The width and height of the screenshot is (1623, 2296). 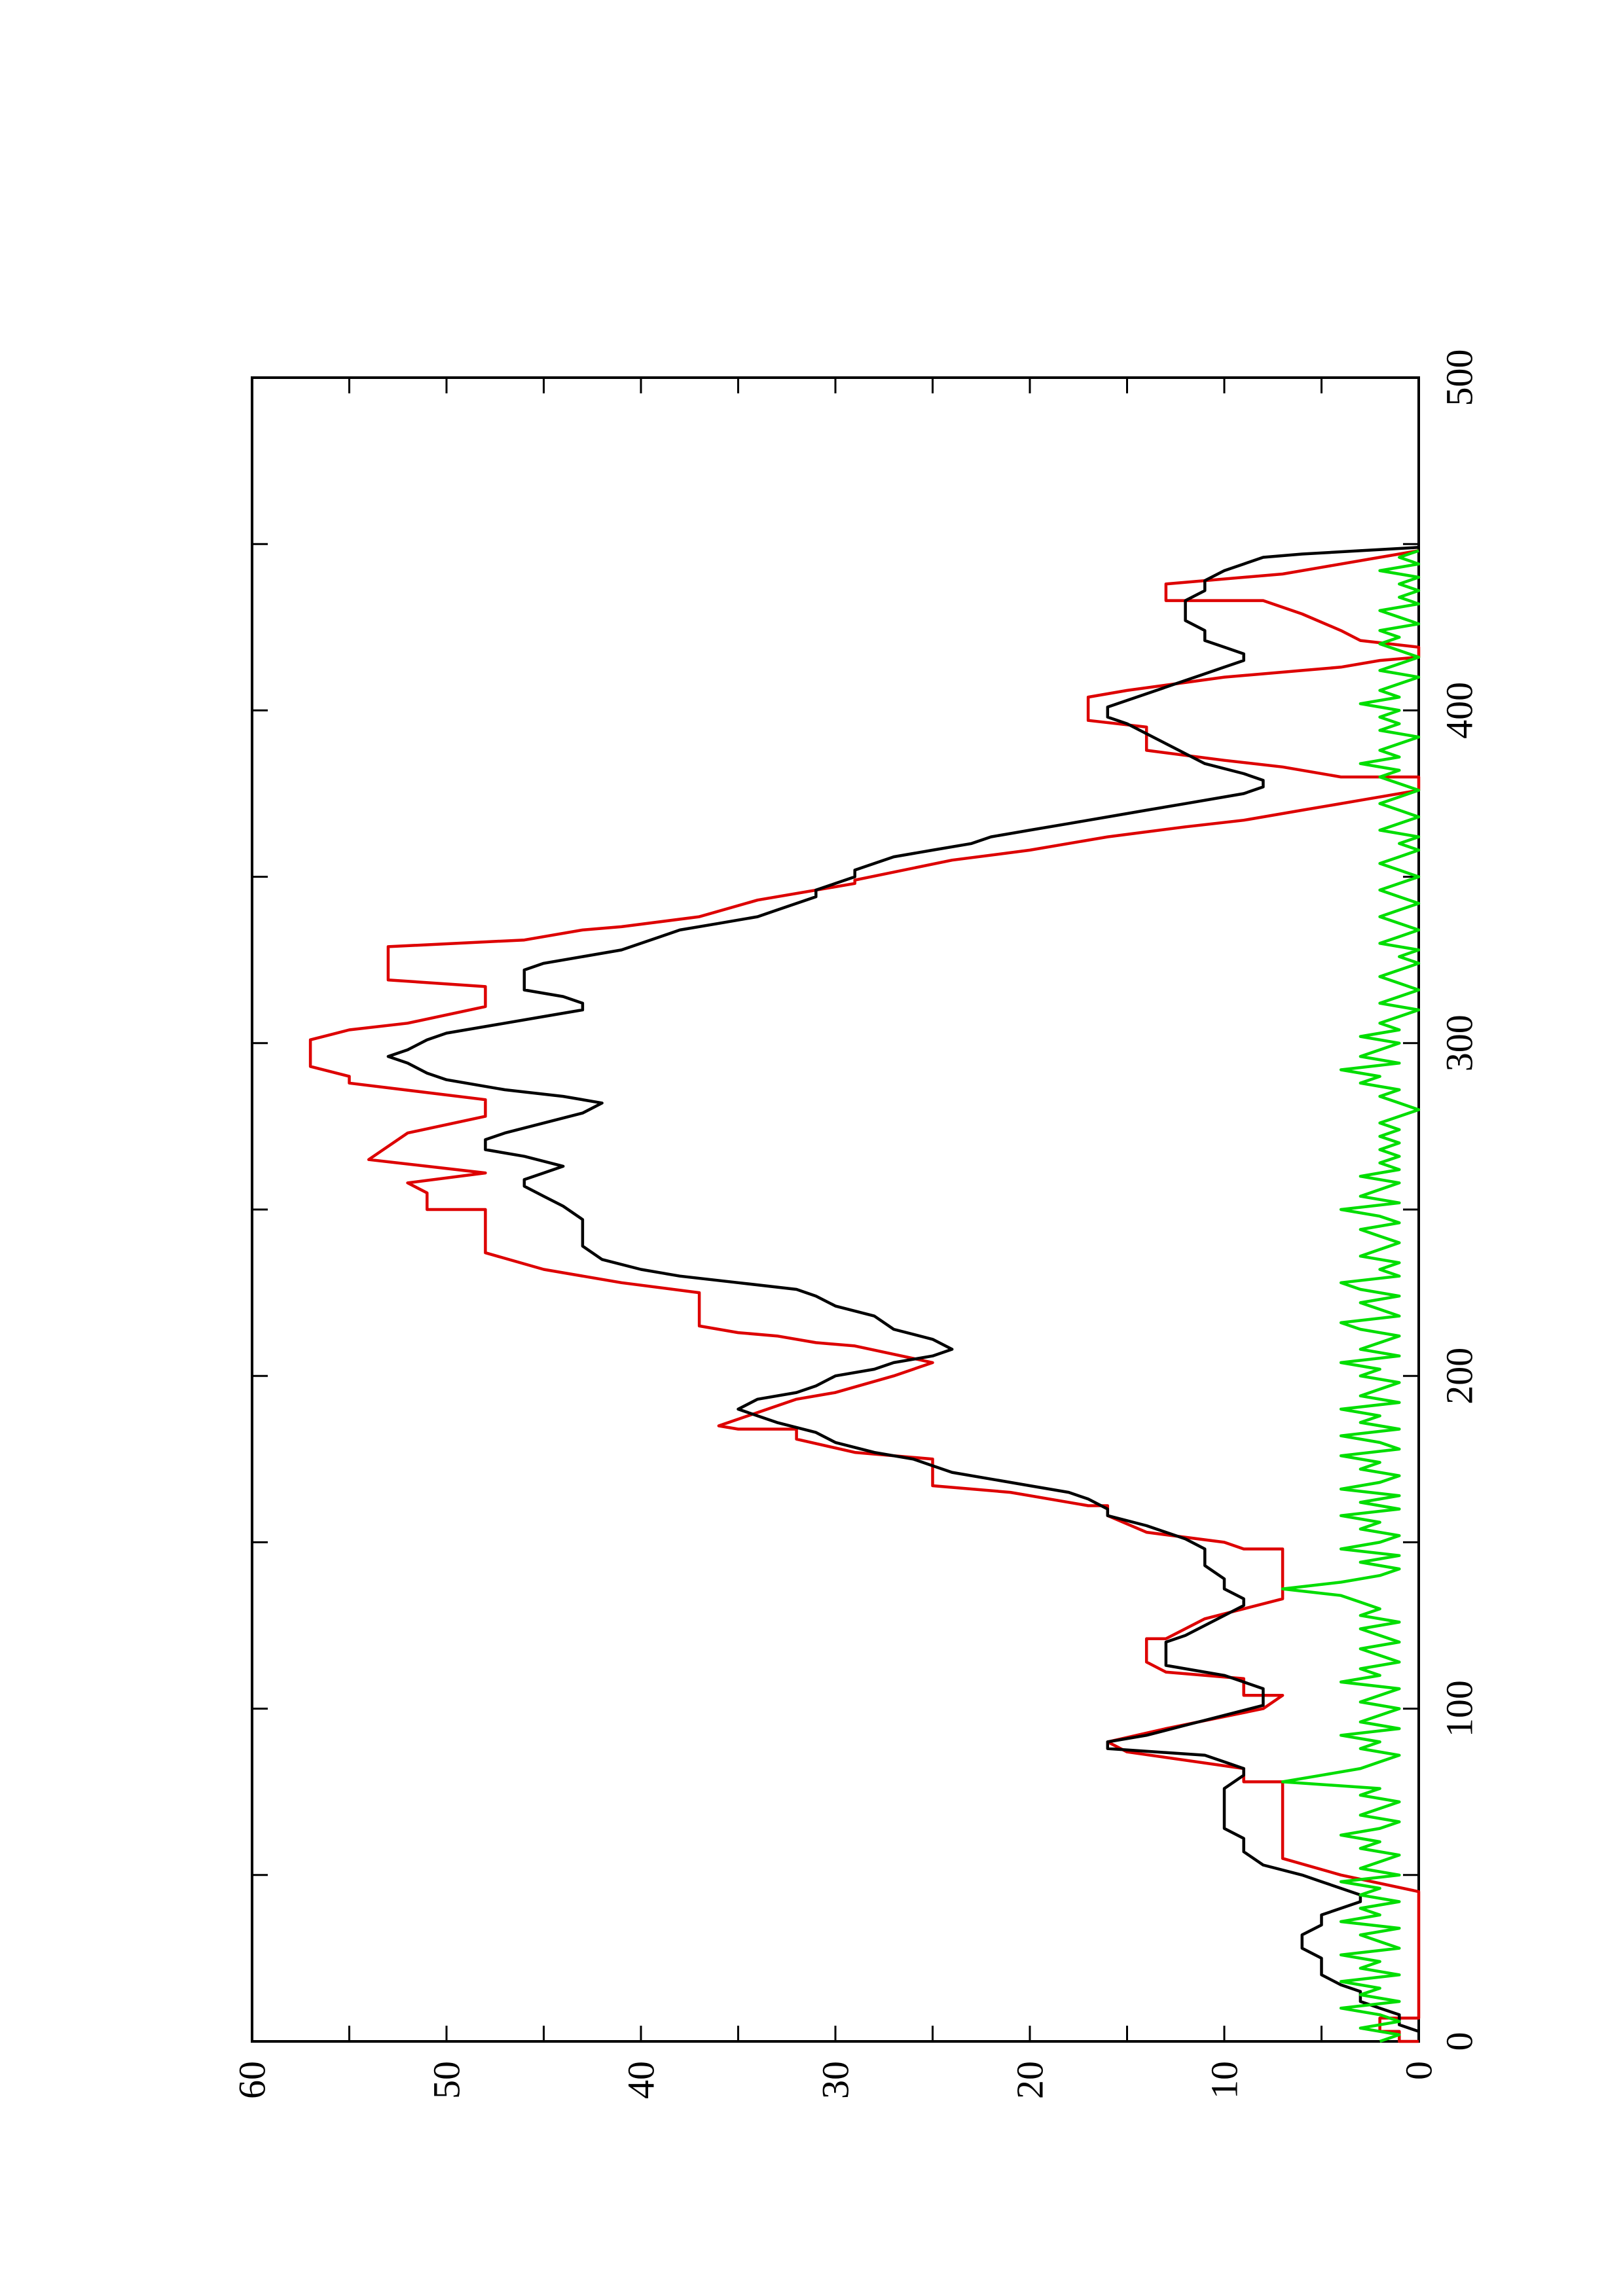 What do you see at coordinates (641, 2080) in the screenshot?
I see `y-tick-label: 40` at bounding box center [641, 2080].